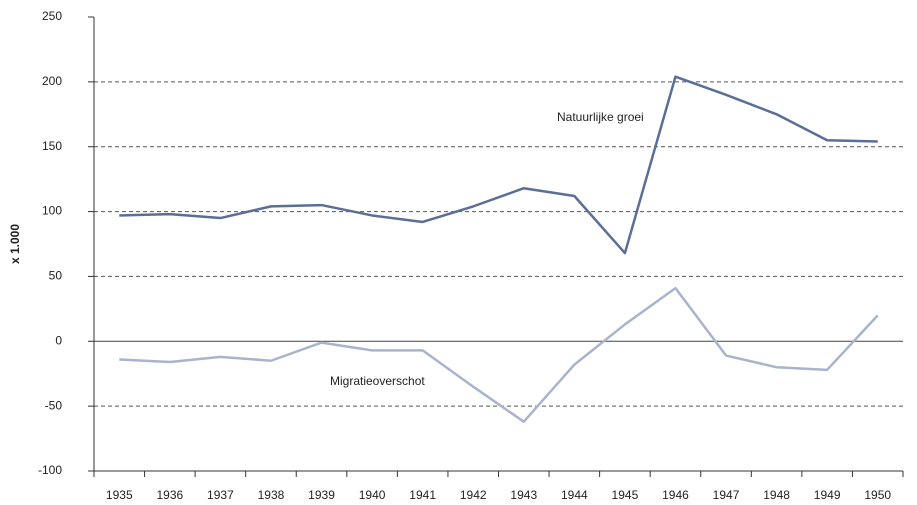 The image size is (917, 505). What do you see at coordinates (827, 495) in the screenshot?
I see `x-tick-label: 1949` at bounding box center [827, 495].